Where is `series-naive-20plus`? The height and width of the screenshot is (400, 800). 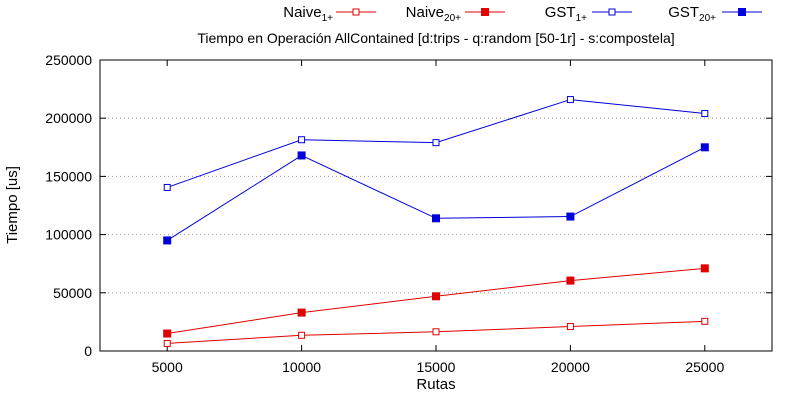
series-naive-20plus is located at coordinates (436, 301).